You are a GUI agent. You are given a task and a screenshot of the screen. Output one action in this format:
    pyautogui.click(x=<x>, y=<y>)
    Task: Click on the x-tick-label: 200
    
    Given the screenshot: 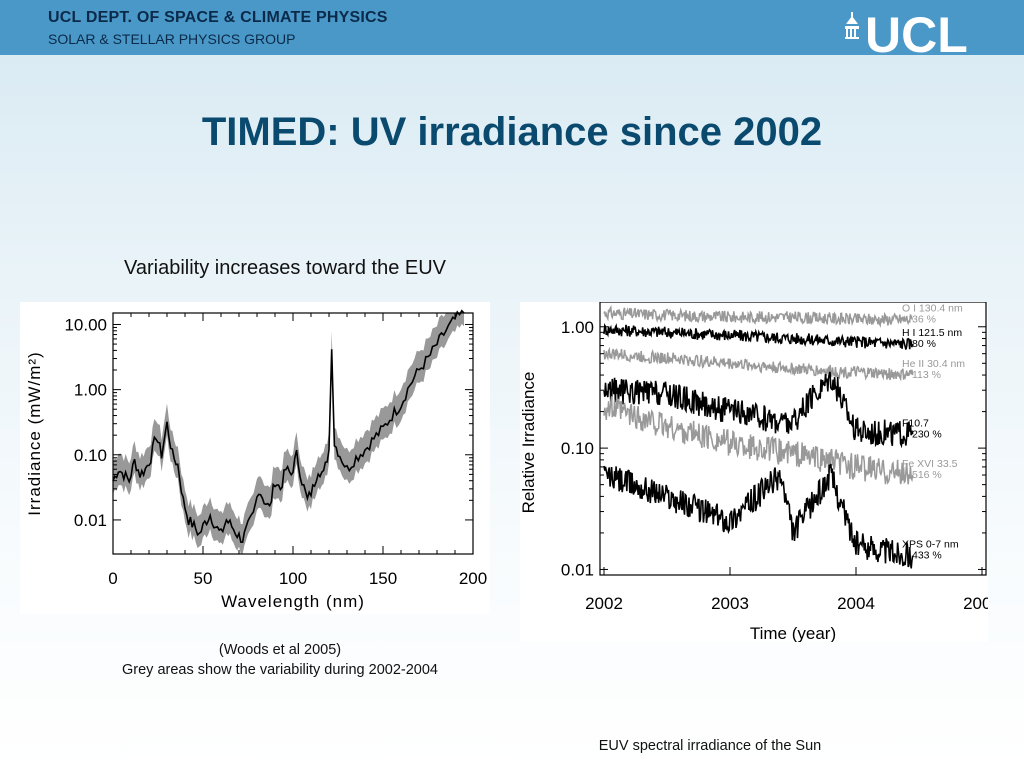 What is the action you would take?
    pyautogui.click(x=473, y=578)
    